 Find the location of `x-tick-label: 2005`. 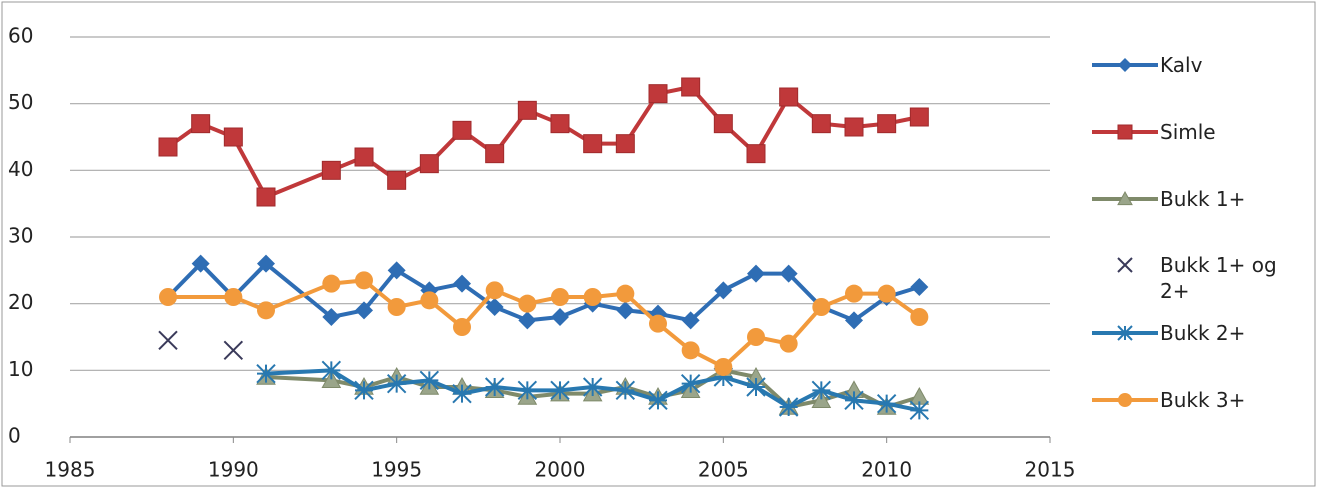

x-tick-label: 2005 is located at coordinates (723, 470).